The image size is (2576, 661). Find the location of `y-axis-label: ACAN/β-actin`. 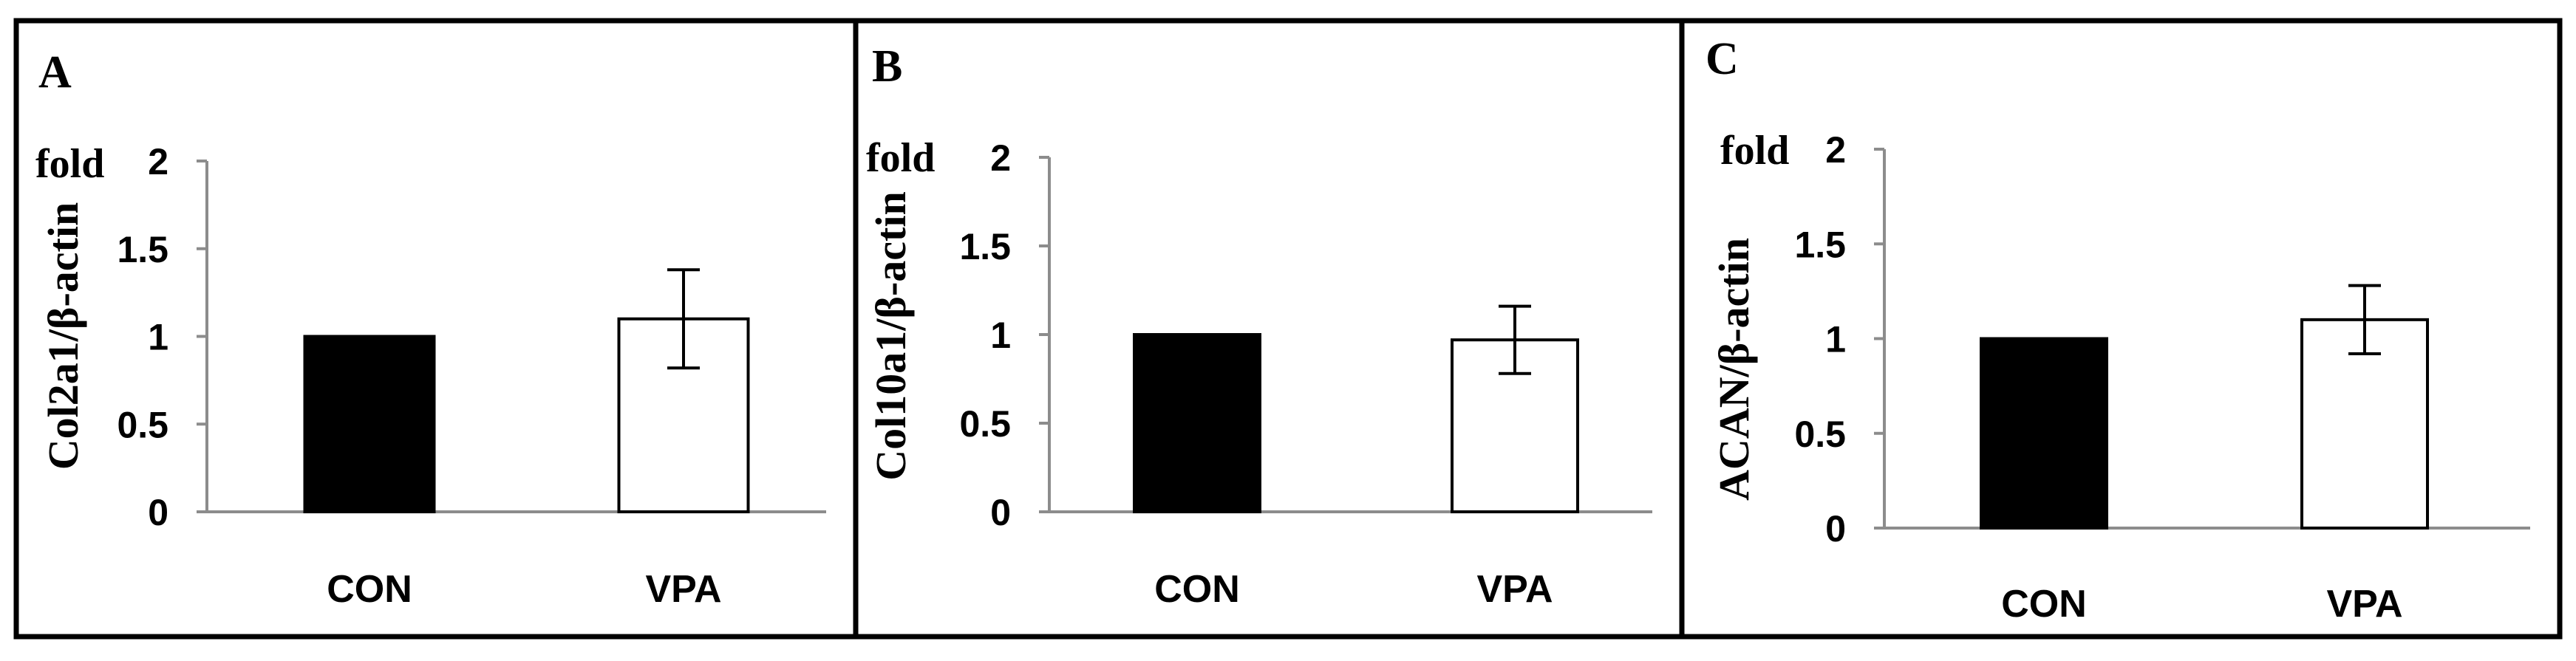

y-axis-label: ACAN/β-actin is located at coordinates (1734, 369).